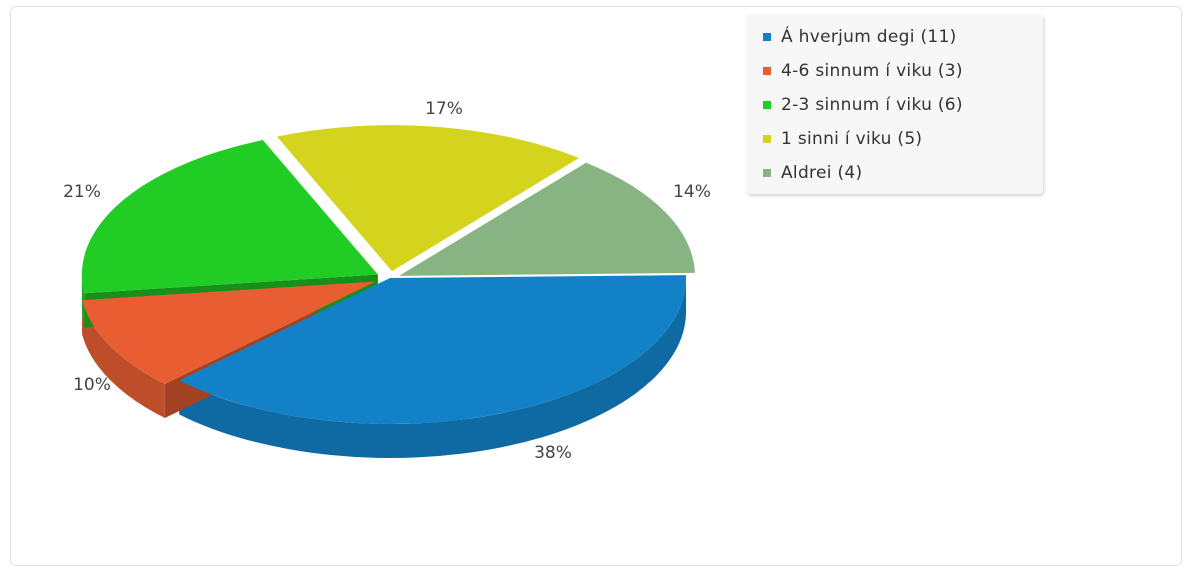 Image resolution: width=1193 pixels, height=566 pixels. I want to click on pie-label-3: 17%, so click(444, 109).